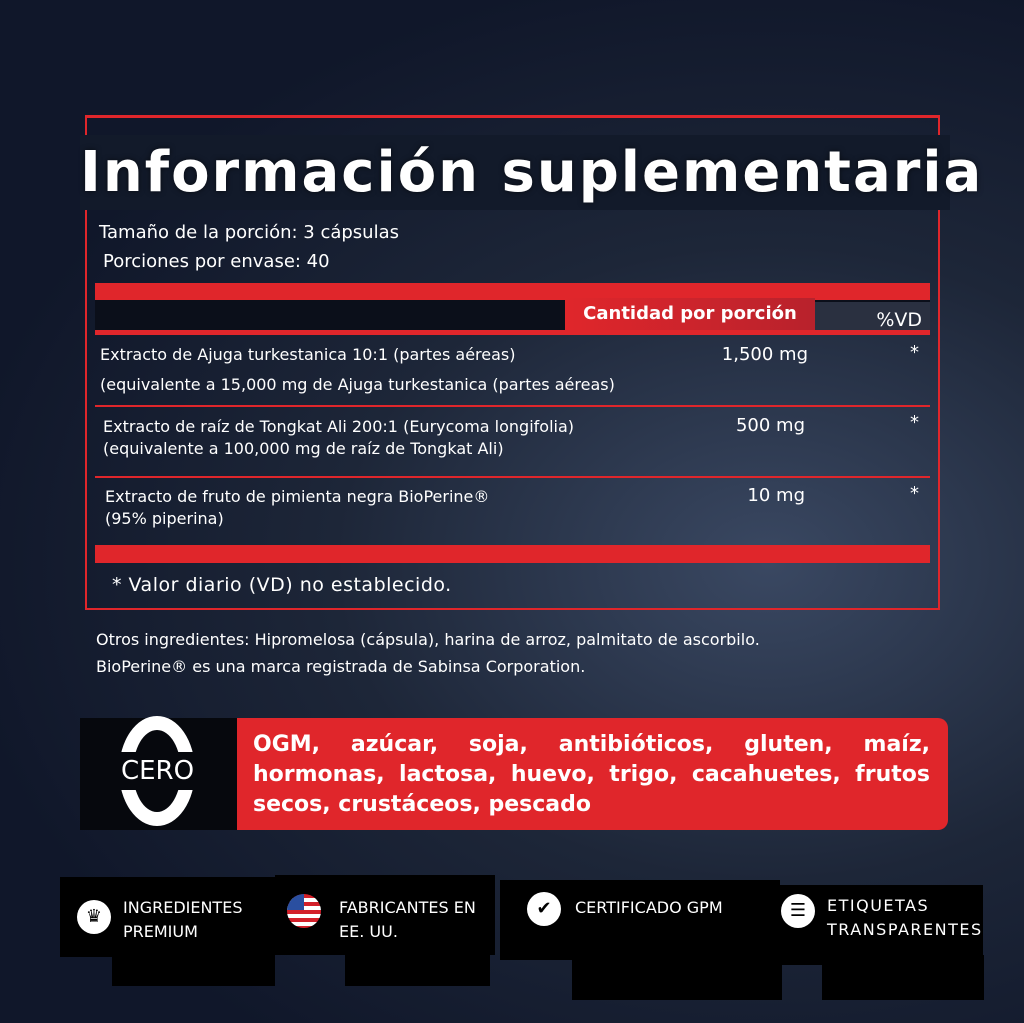 Image resolution: width=1024 pixels, height=1023 pixels. I want to click on ingredient-amount: 1,500 mg, so click(764, 354).